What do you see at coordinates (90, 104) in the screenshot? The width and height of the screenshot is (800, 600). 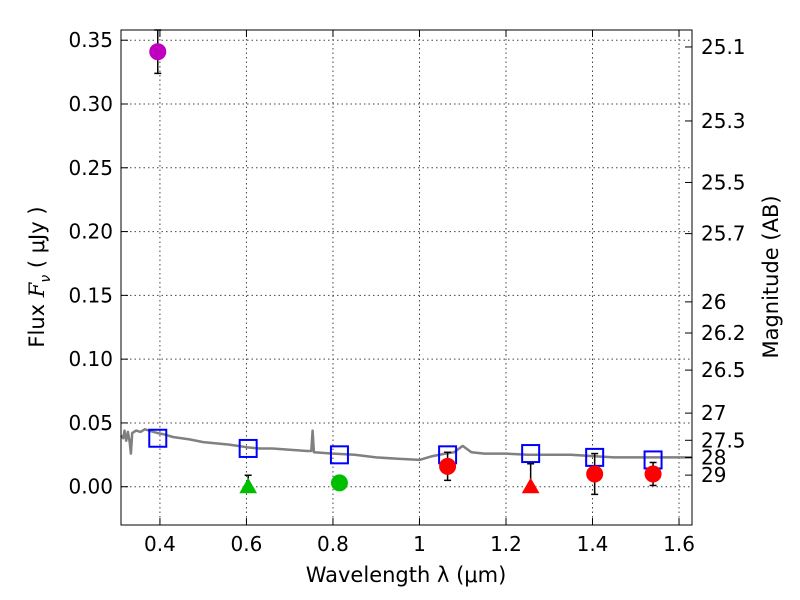 I see `y-tick-label: 0.30` at bounding box center [90, 104].